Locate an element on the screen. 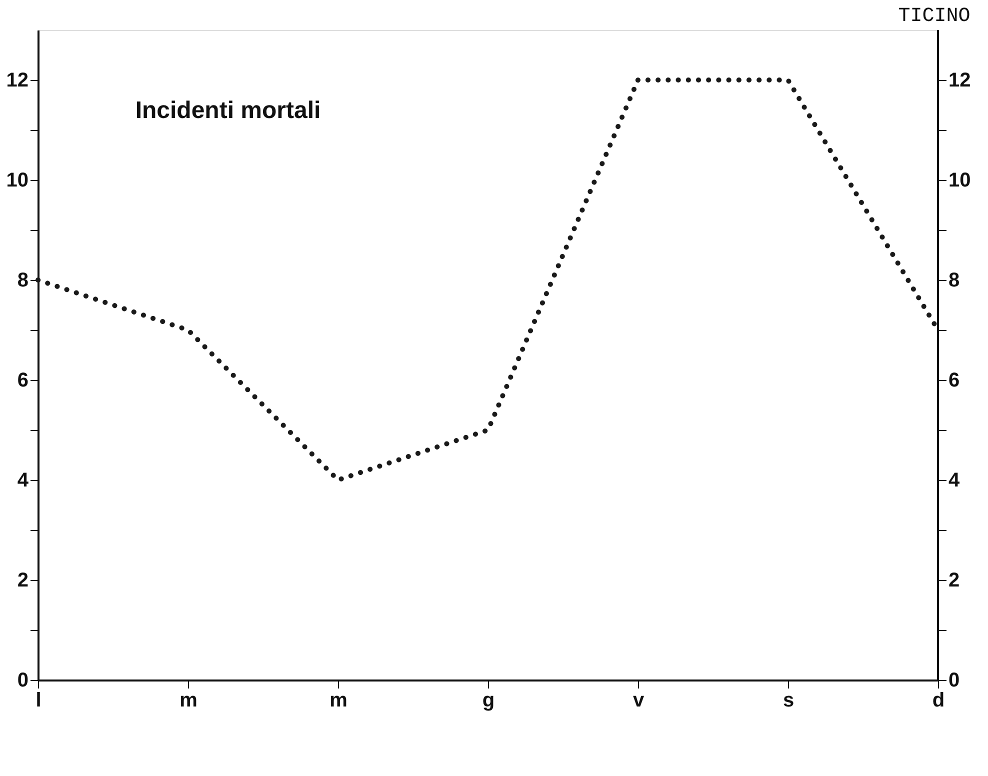 This screenshot has width=988, height=776. y2-tick-label: 12 is located at coordinates (959, 81).